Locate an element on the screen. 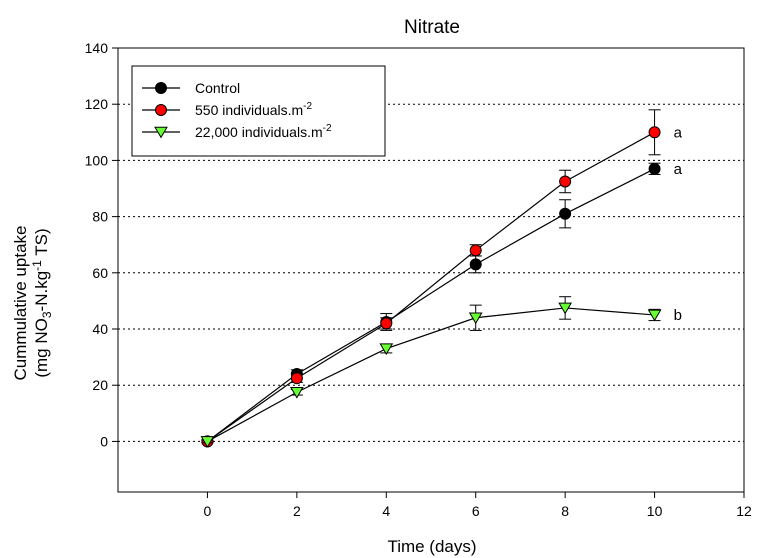 Image resolution: width=765 pixels, height=558 pixels. legend-label: 550 individuals.m-2 is located at coordinates (254, 109).